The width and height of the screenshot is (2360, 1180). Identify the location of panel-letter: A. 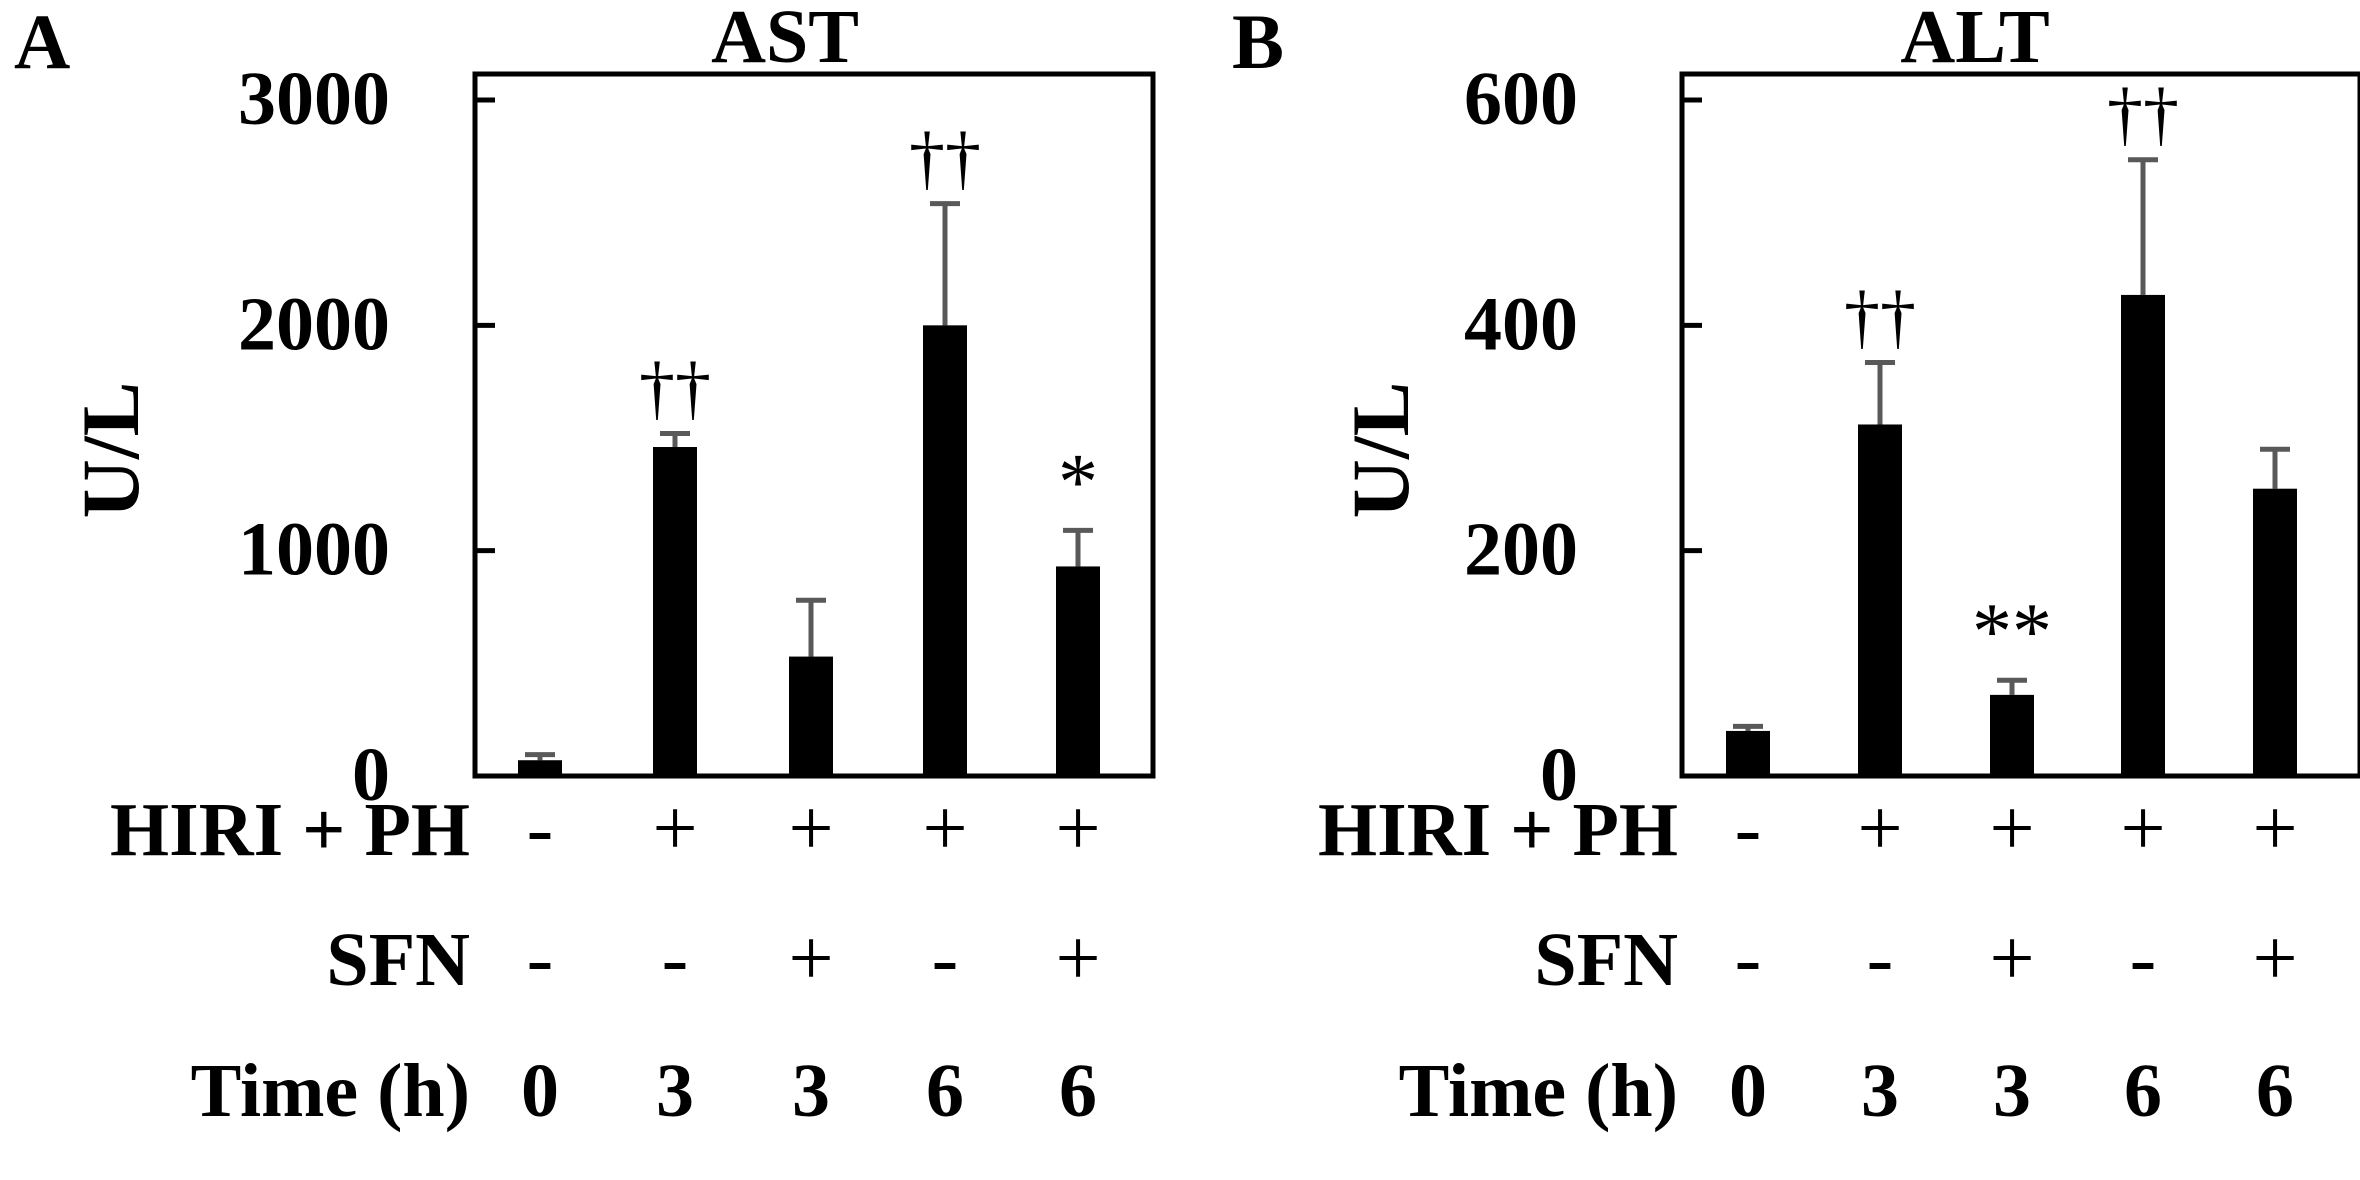
(42, 42).